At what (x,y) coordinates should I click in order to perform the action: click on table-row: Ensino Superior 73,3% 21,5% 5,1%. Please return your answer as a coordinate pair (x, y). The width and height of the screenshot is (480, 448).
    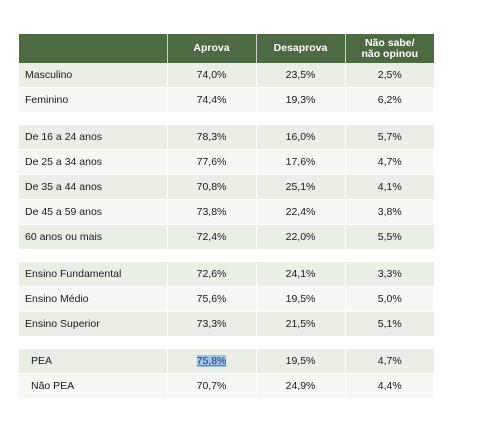
    Looking at the image, I should click on (226, 324).